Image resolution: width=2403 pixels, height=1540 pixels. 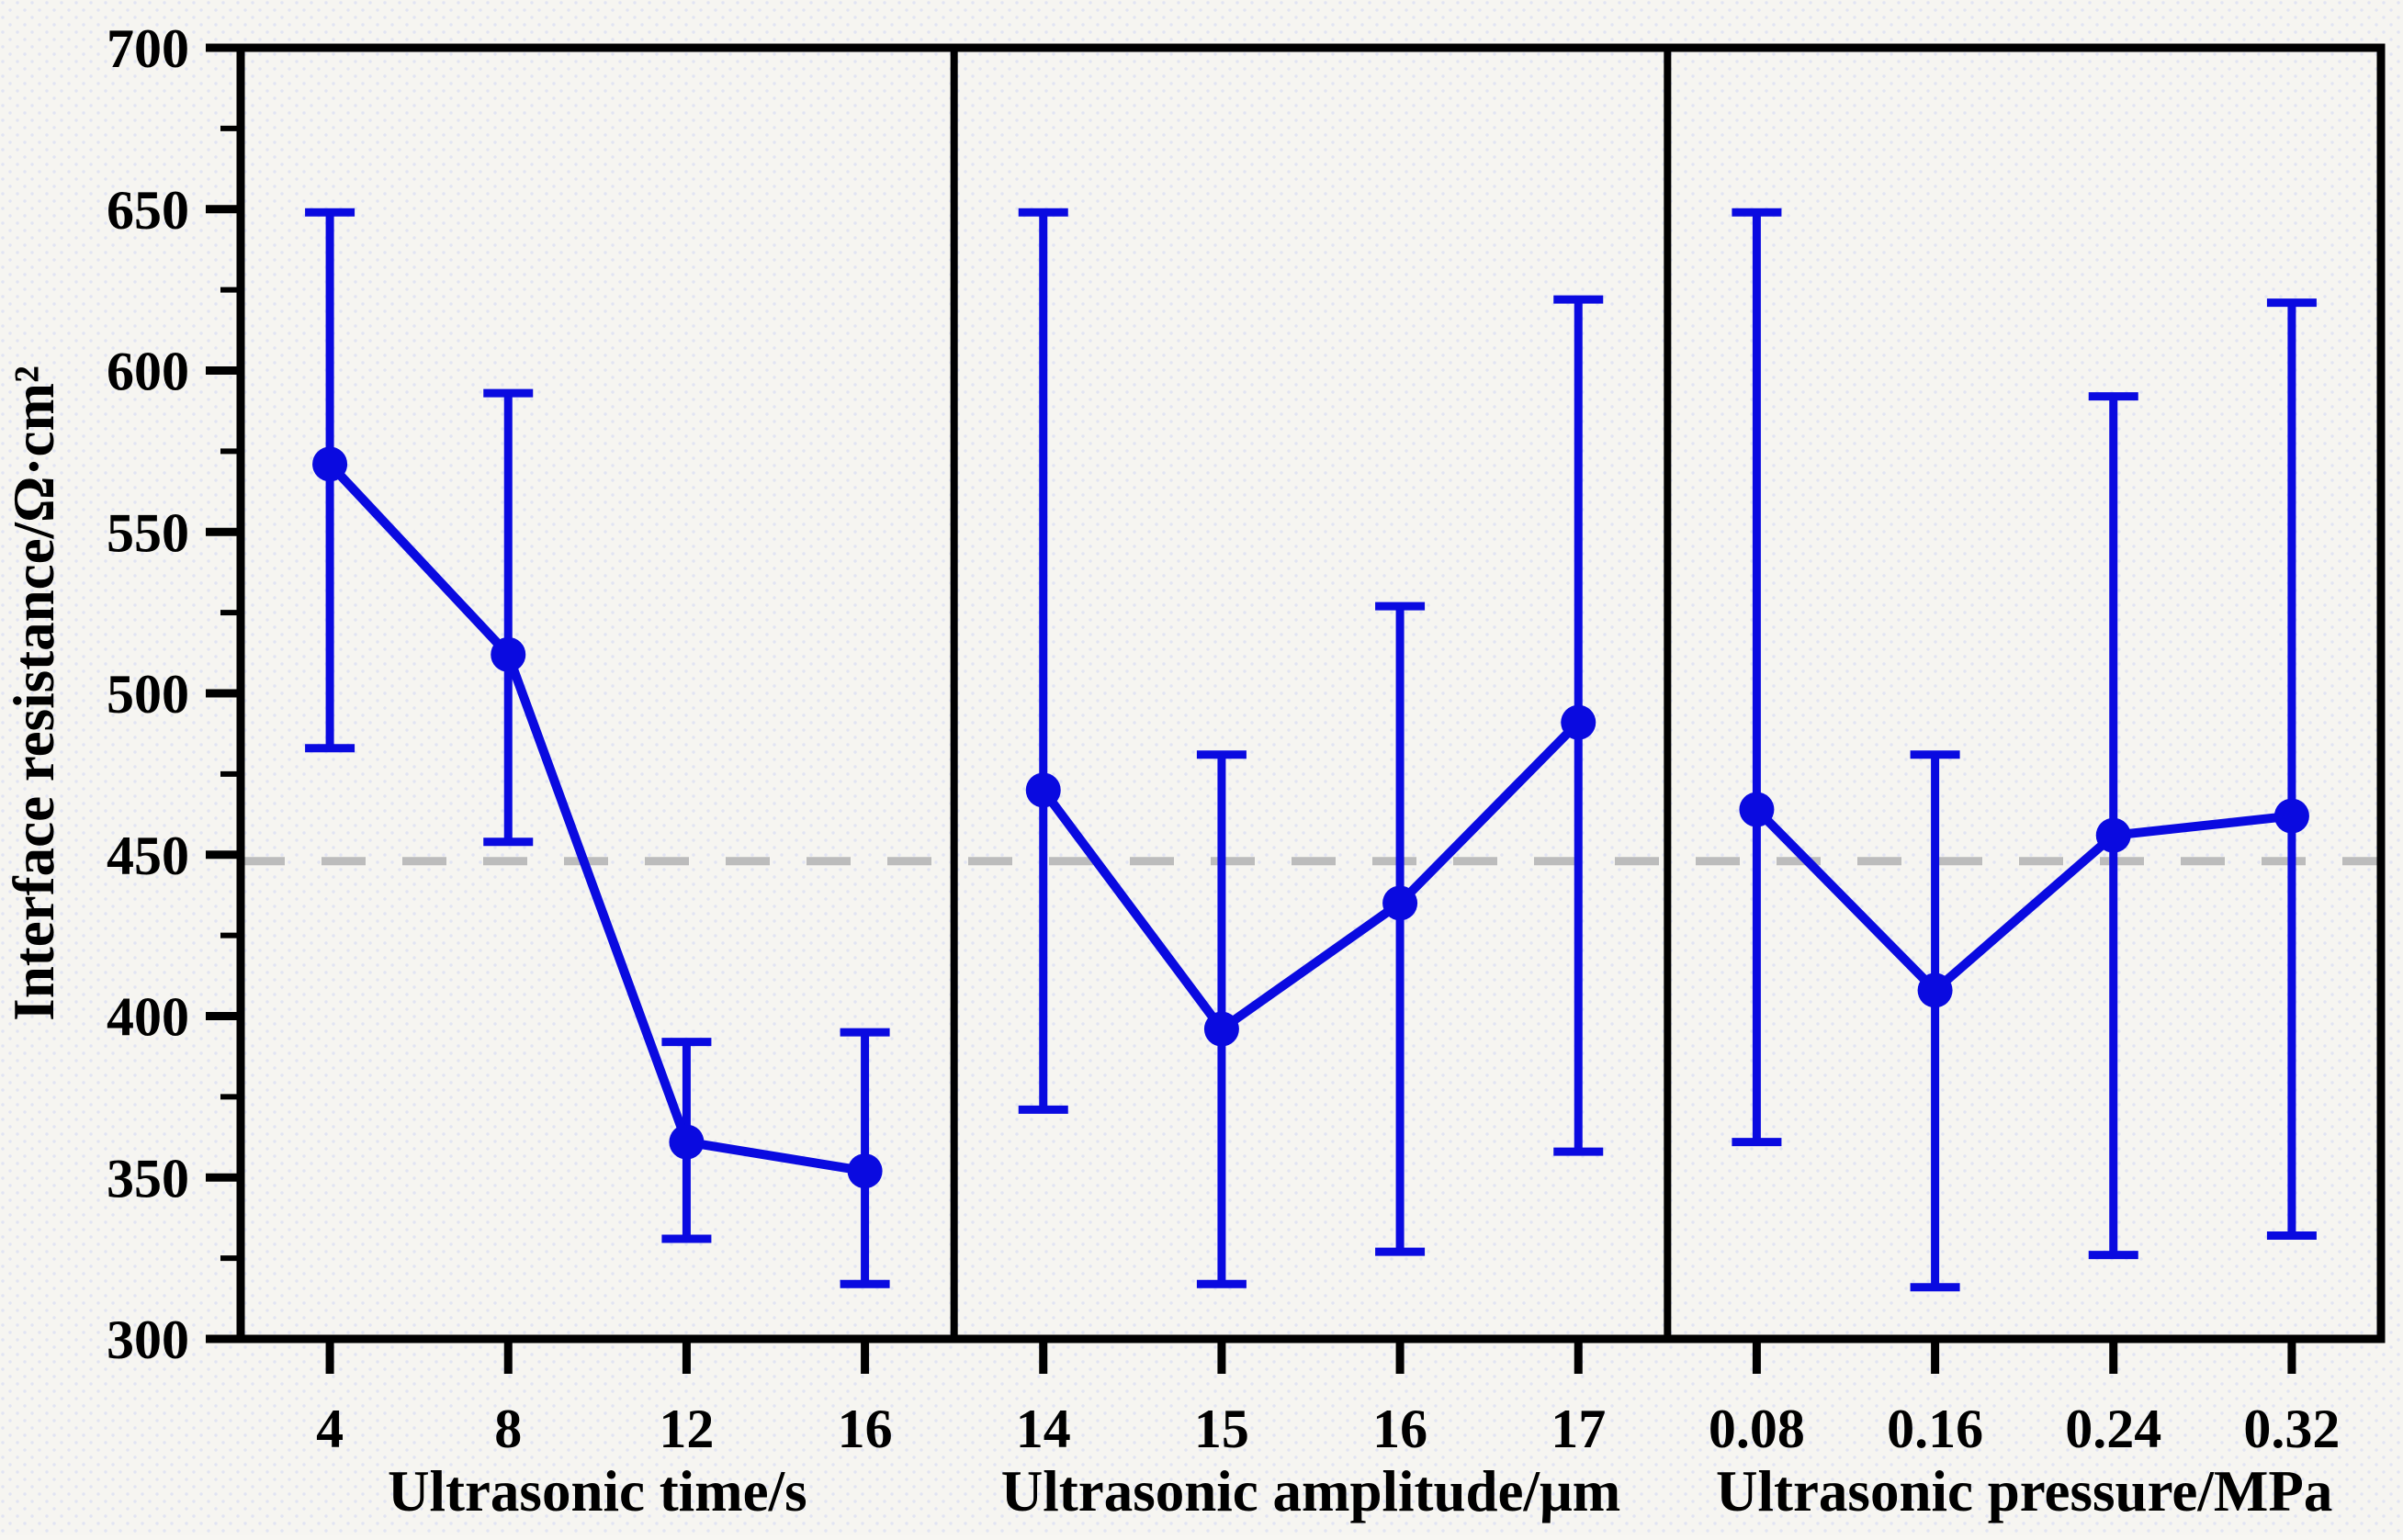 What do you see at coordinates (34, 693) in the screenshot?
I see `y-axis-title: Interface resistance/Ω·cm²` at bounding box center [34, 693].